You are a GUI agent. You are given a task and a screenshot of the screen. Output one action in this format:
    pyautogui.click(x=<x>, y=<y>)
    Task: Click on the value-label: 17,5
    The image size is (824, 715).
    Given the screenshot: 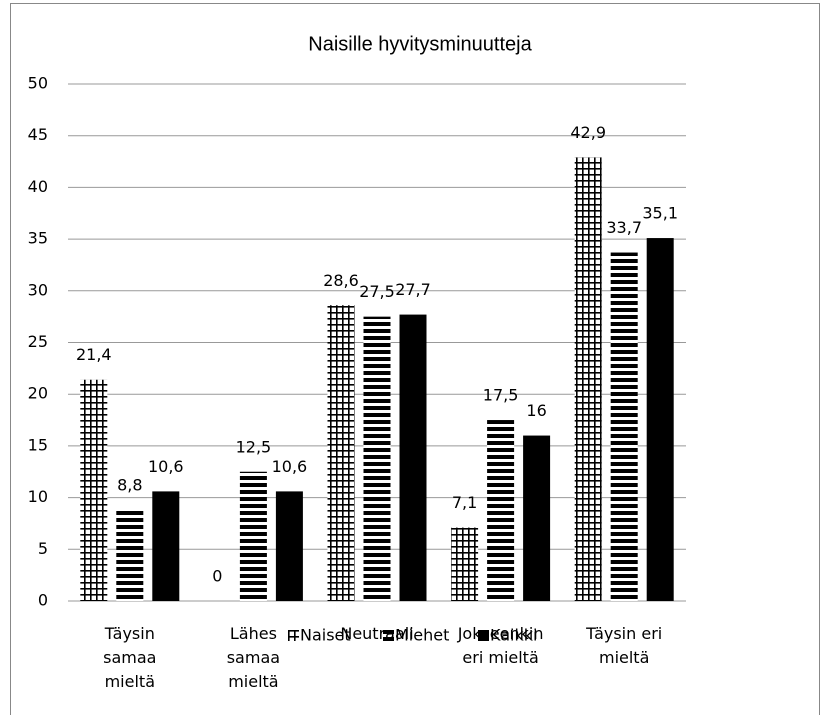 What is the action you would take?
    pyautogui.click(x=501, y=395)
    